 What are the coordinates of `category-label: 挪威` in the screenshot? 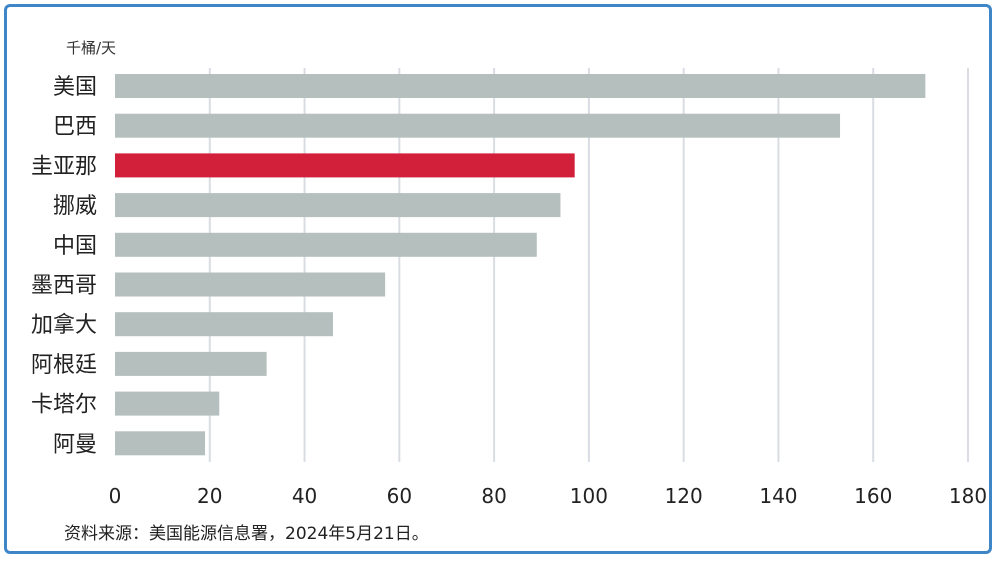 It's located at (75, 206).